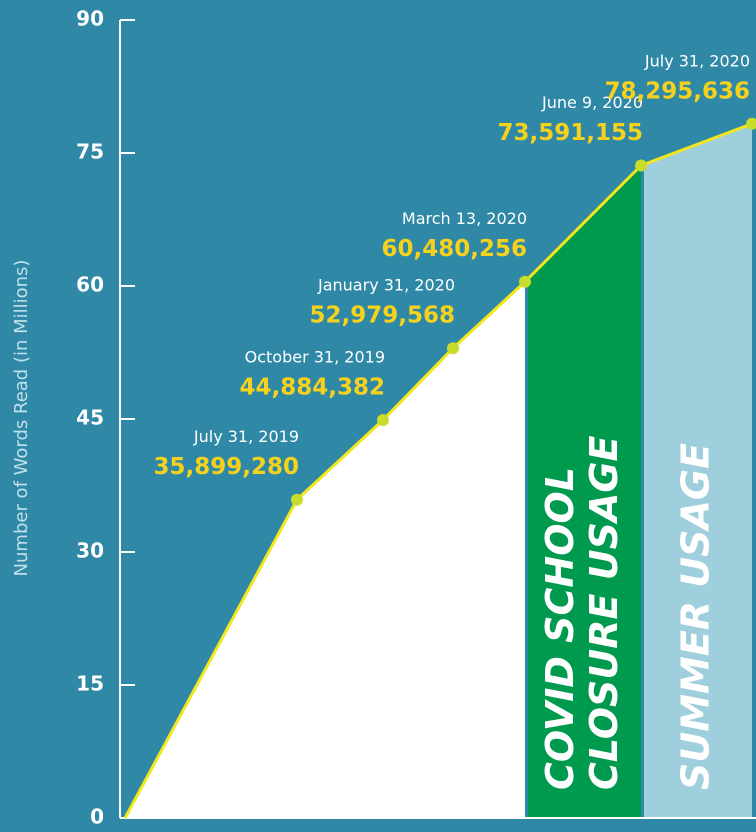  What do you see at coordinates (570, 133) in the screenshot?
I see `value-label: 73,591,155` at bounding box center [570, 133].